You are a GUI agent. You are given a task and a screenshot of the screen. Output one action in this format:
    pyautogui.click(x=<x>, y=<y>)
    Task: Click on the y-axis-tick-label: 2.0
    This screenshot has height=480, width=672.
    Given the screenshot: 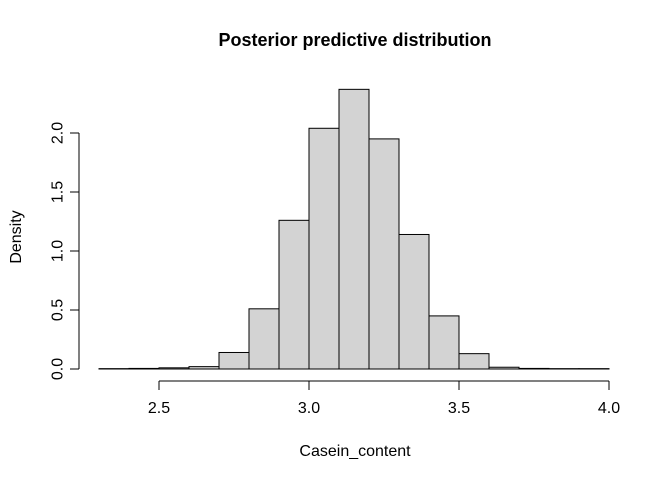 What is the action you would take?
    pyautogui.click(x=58, y=133)
    